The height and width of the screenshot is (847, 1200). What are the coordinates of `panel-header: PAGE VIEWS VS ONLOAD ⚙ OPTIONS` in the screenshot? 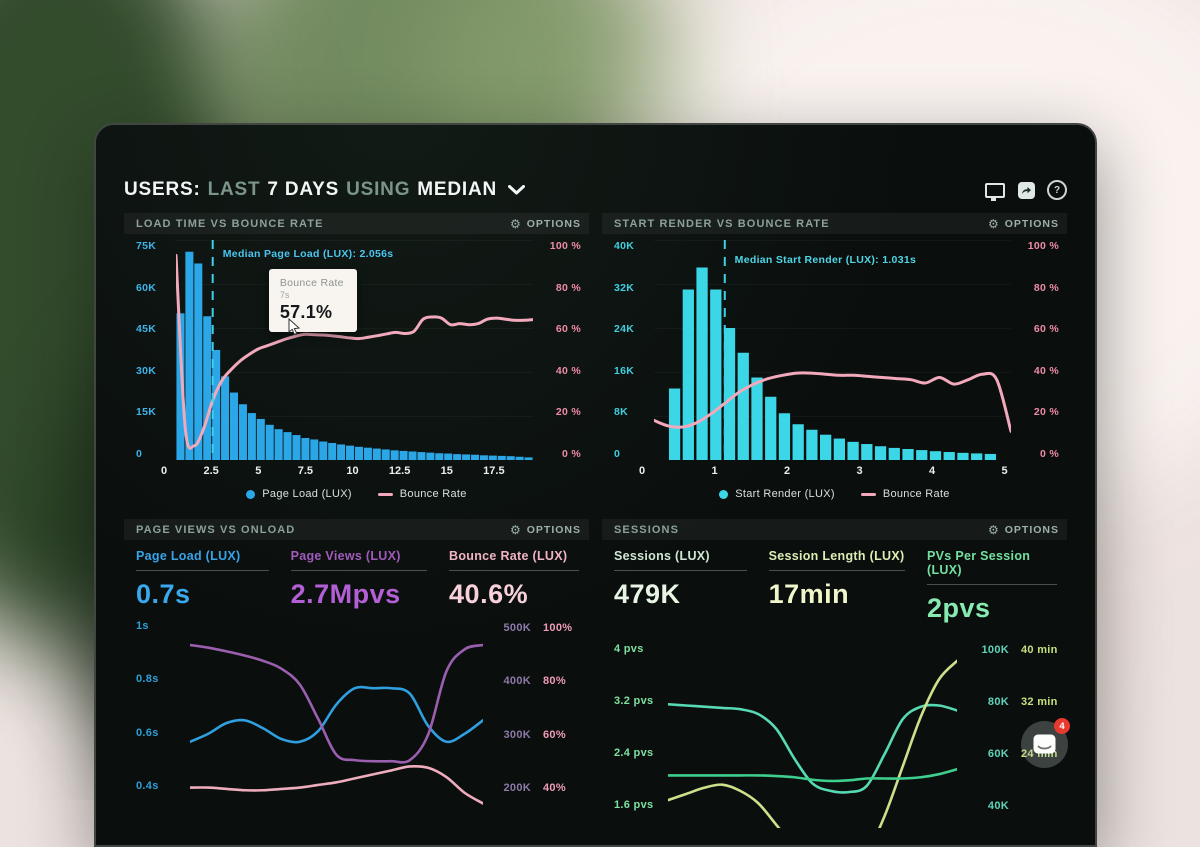 It's located at (356, 529).